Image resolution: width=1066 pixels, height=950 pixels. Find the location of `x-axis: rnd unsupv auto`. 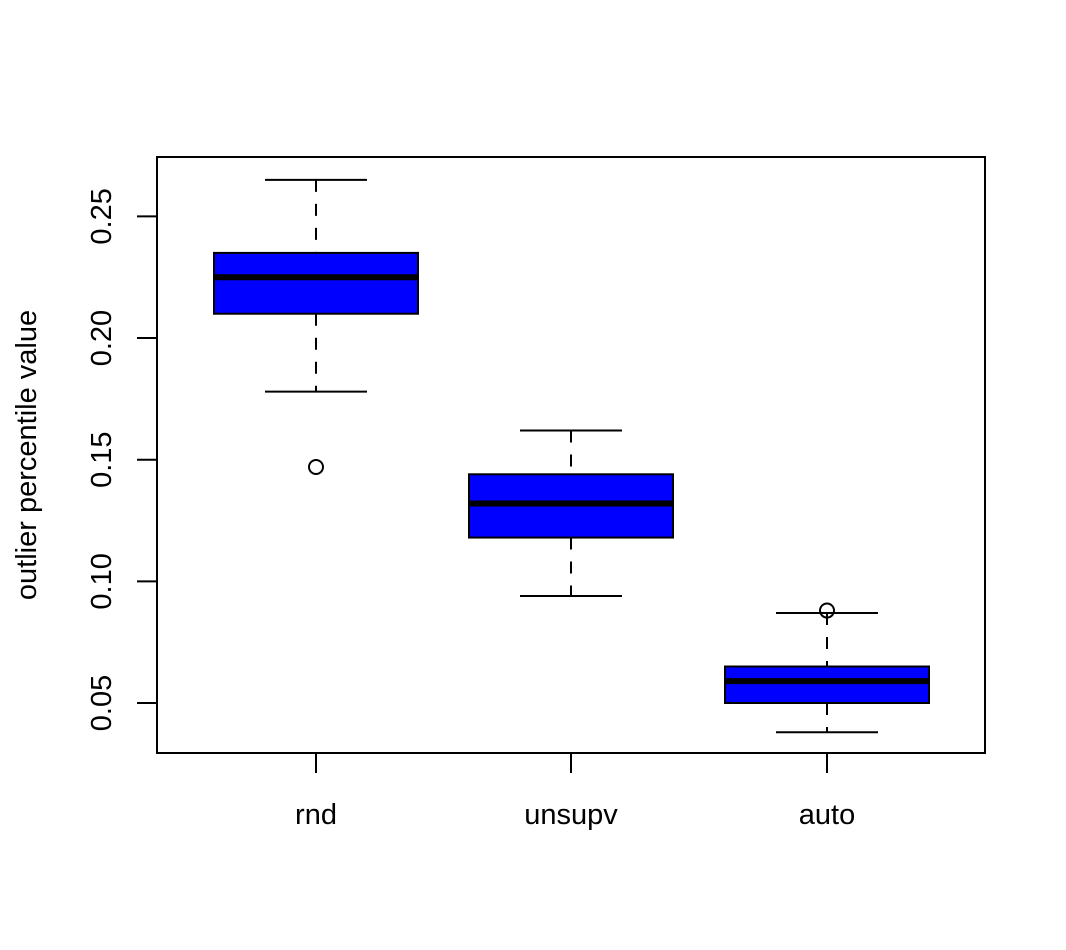

x-axis: rnd unsupv auto is located at coordinates (575, 792).